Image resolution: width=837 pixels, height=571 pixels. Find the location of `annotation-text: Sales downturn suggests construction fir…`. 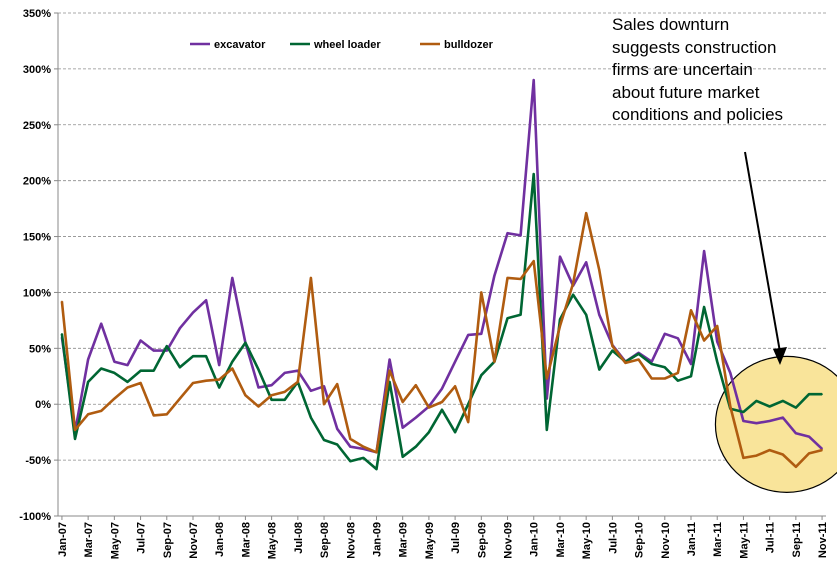

annotation-text: Sales downturn suggests construction fir… is located at coordinates (722, 70).